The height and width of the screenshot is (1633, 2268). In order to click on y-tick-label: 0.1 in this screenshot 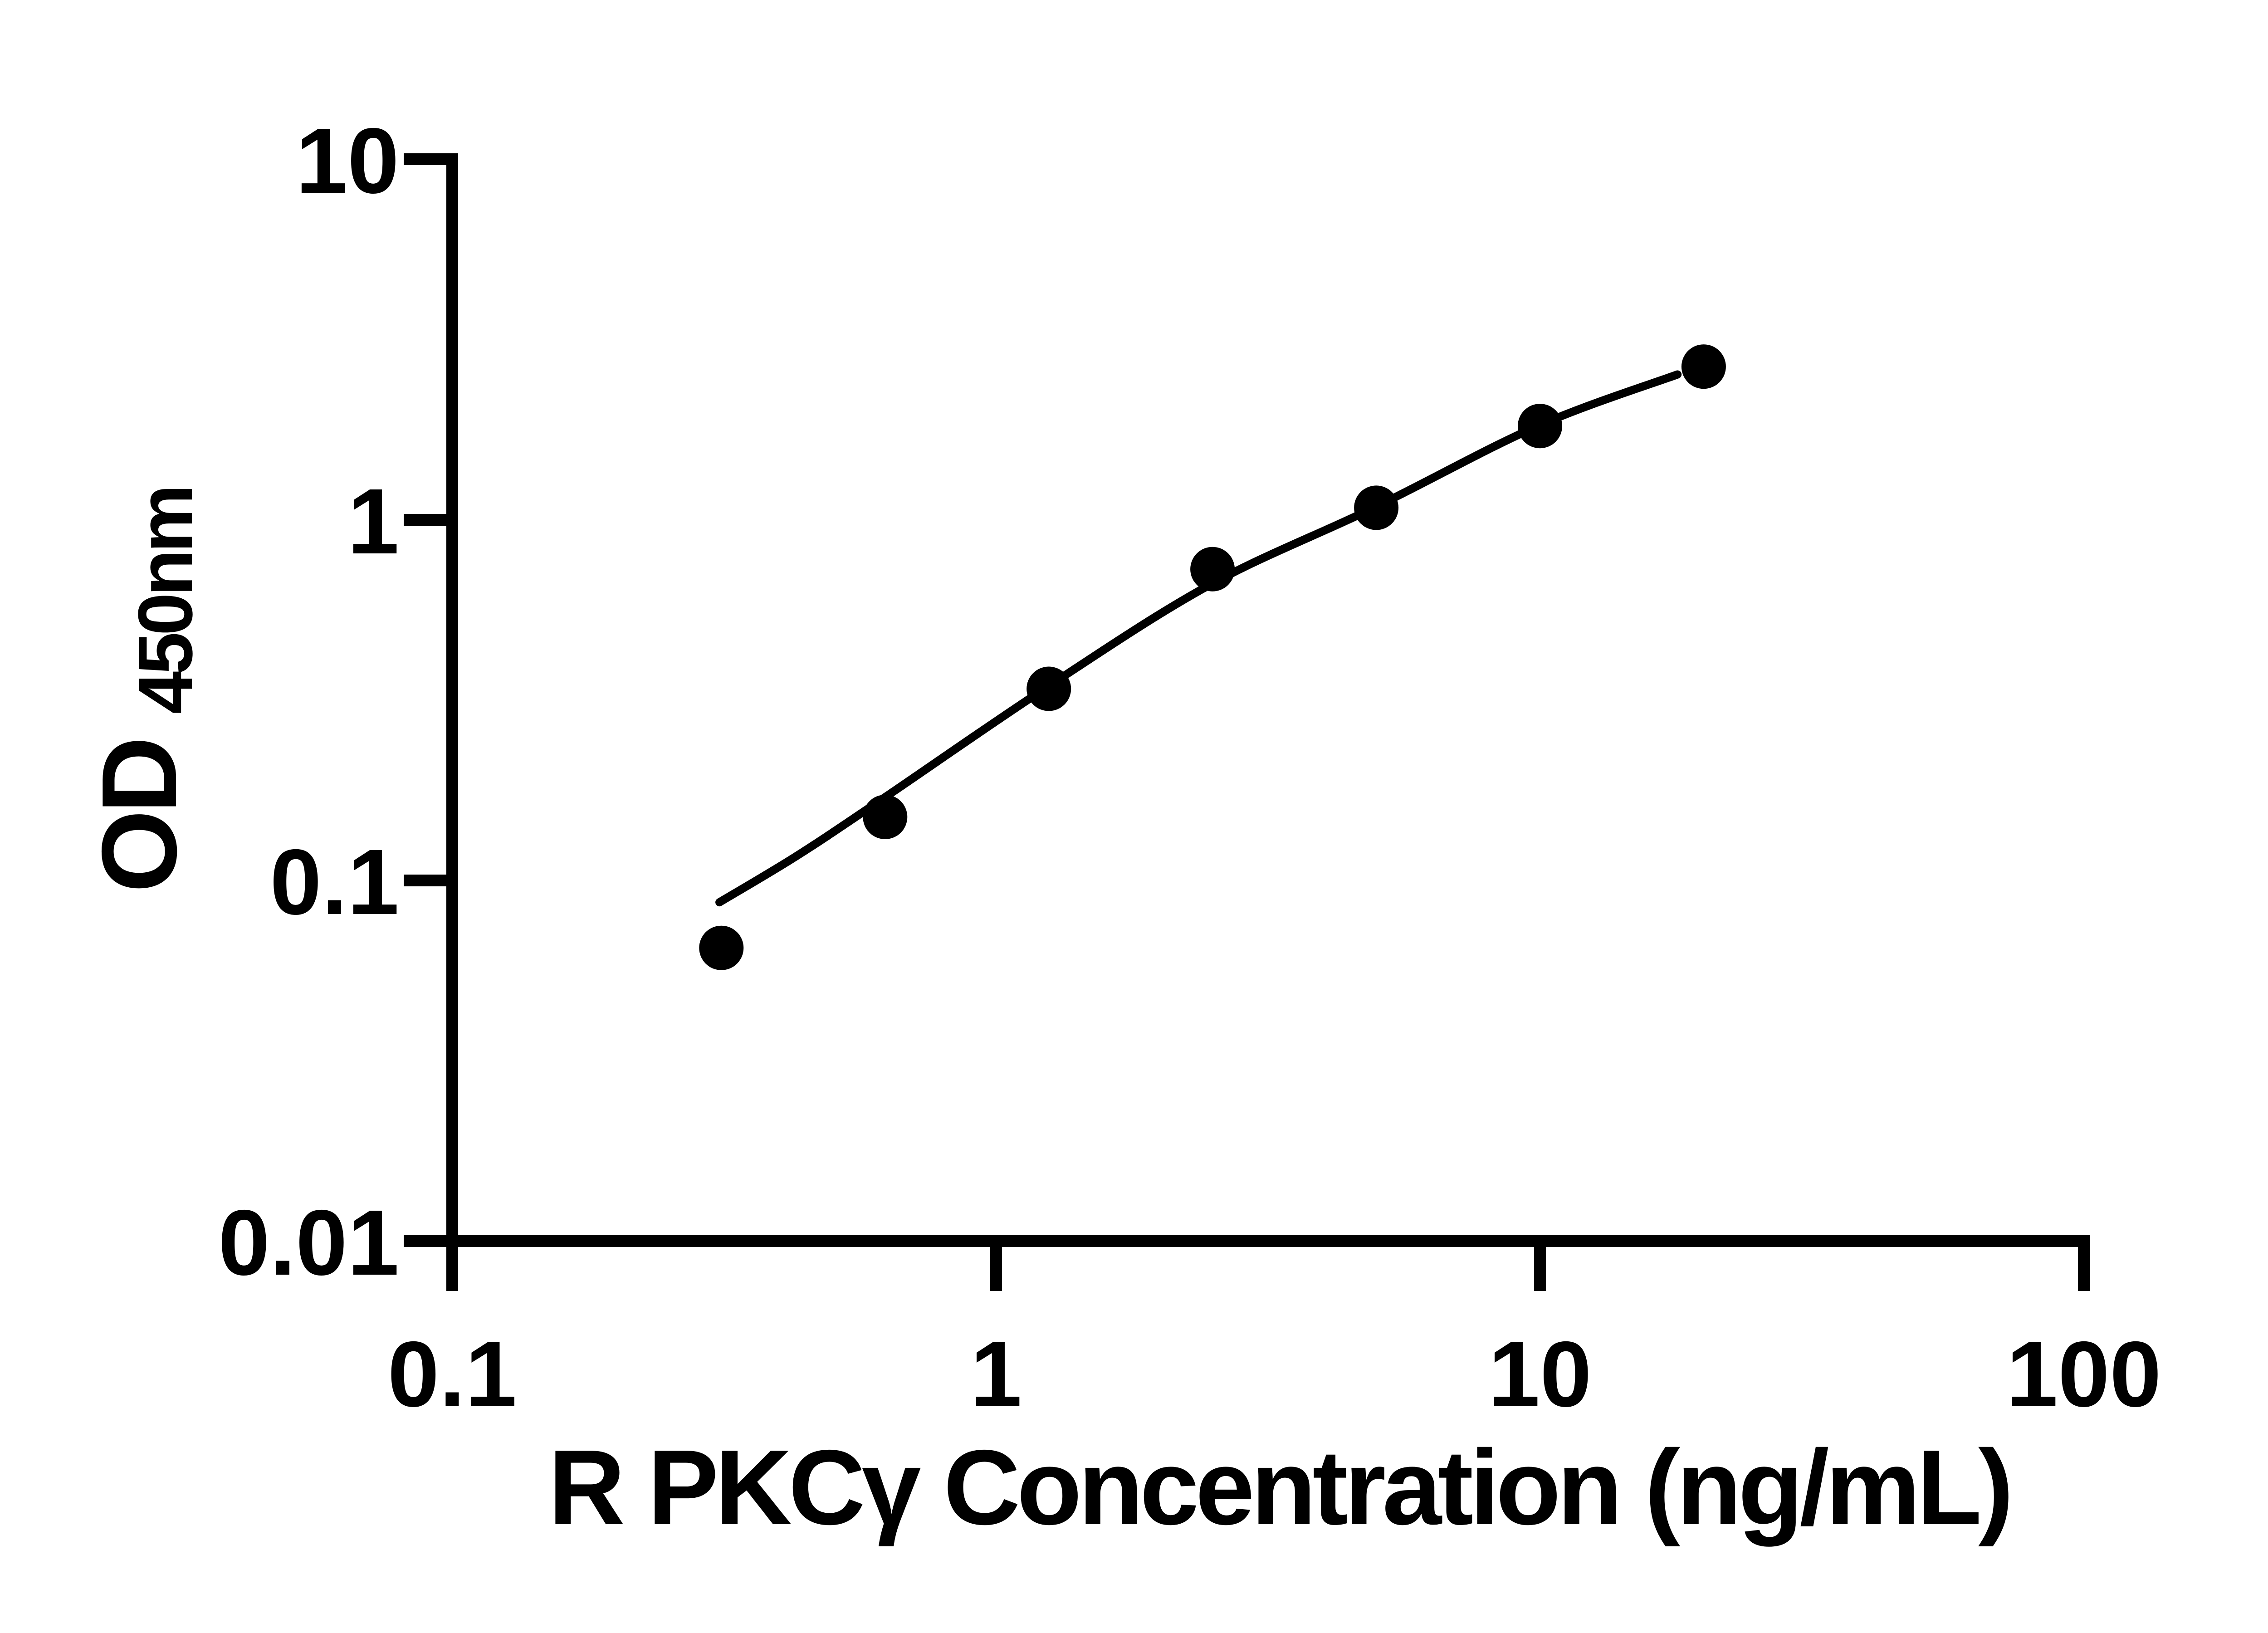, I will do `click(334, 882)`.